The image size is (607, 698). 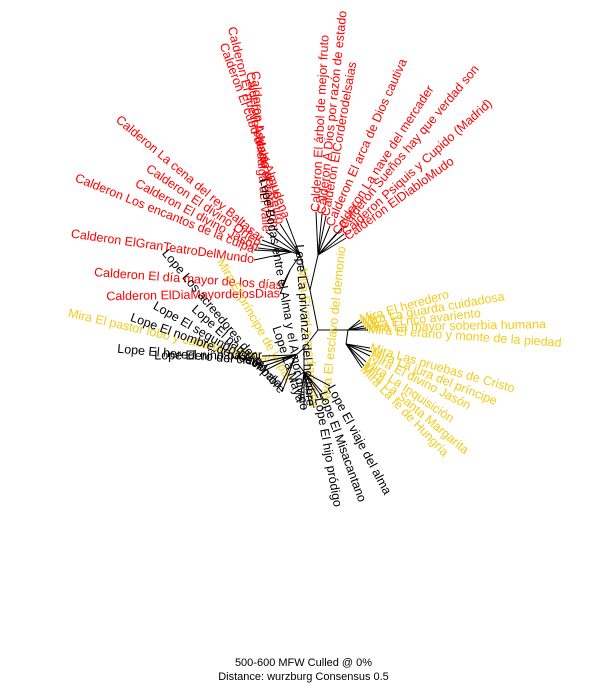 I want to click on leaf-label-lope: Lope El niño pastor, so click(x=208, y=355).